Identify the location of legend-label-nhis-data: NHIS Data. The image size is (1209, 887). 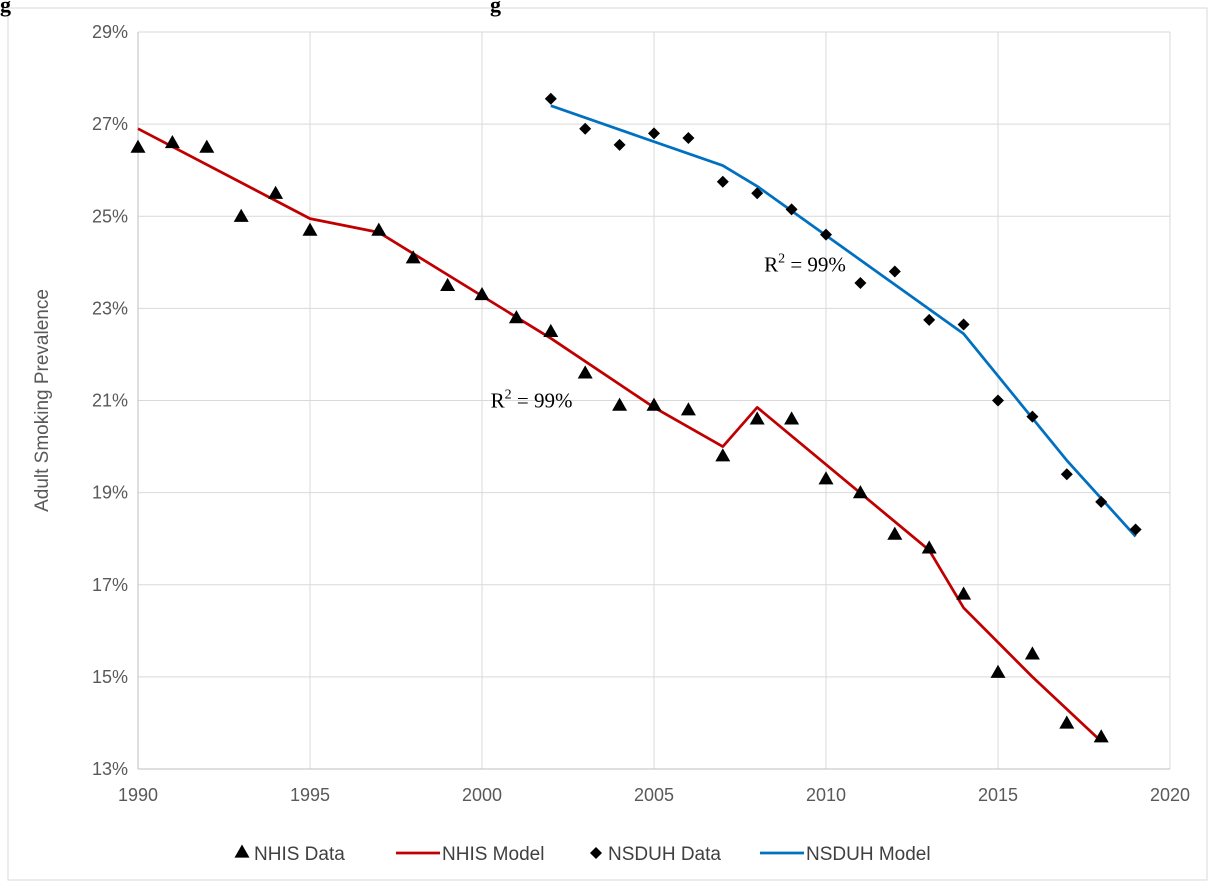
(299, 854).